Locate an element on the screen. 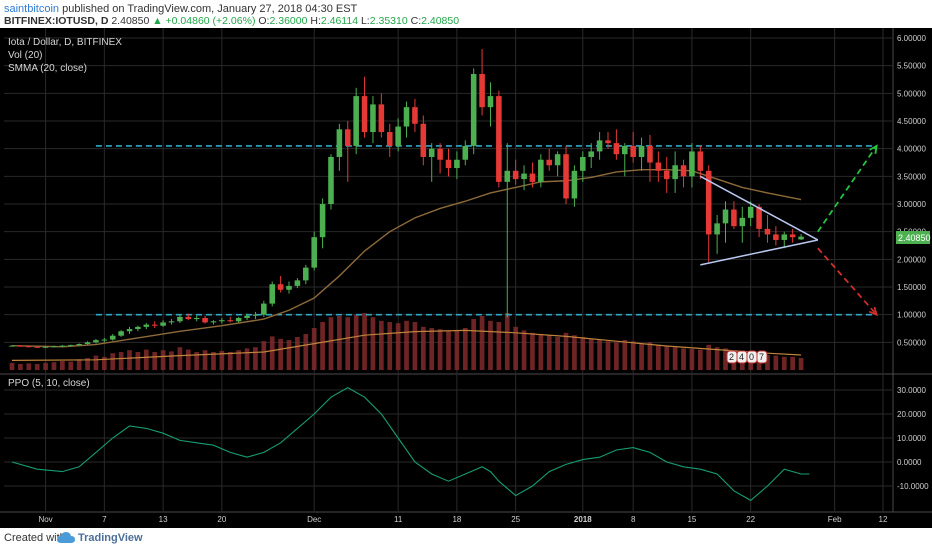  ppo-tick-label: 10.0000 is located at coordinates (911, 438).